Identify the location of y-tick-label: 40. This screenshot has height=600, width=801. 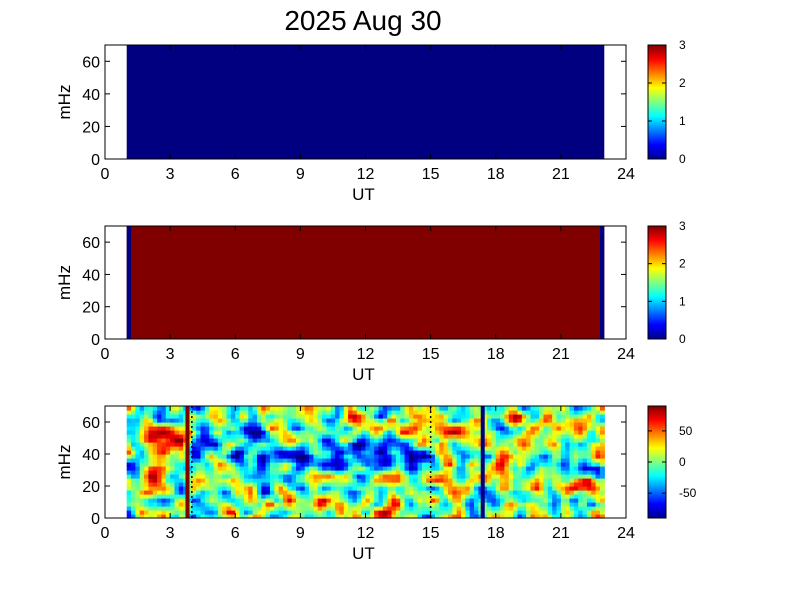
(91, 455).